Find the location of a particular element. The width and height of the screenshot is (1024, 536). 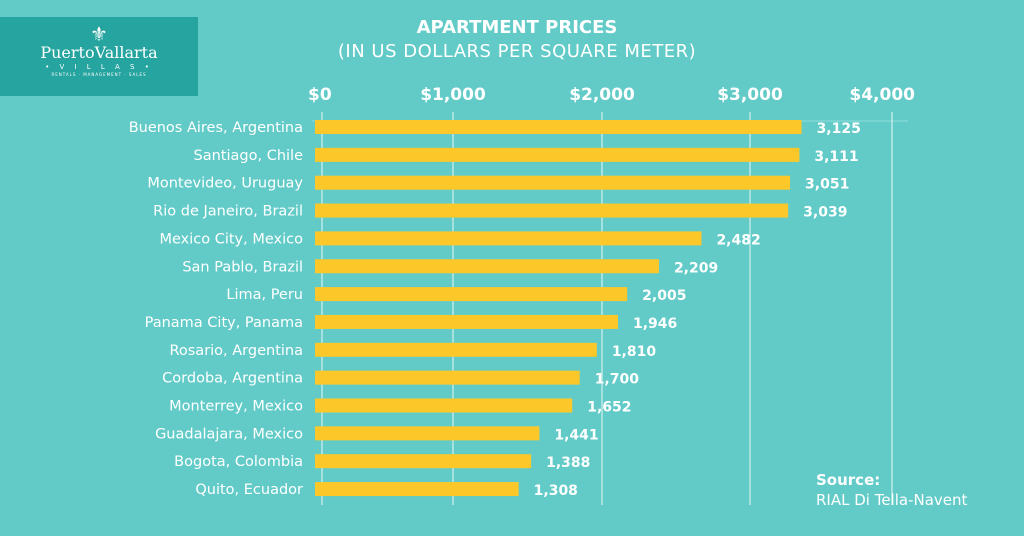

category-label: Cordoba, Argentina is located at coordinates (232, 379).